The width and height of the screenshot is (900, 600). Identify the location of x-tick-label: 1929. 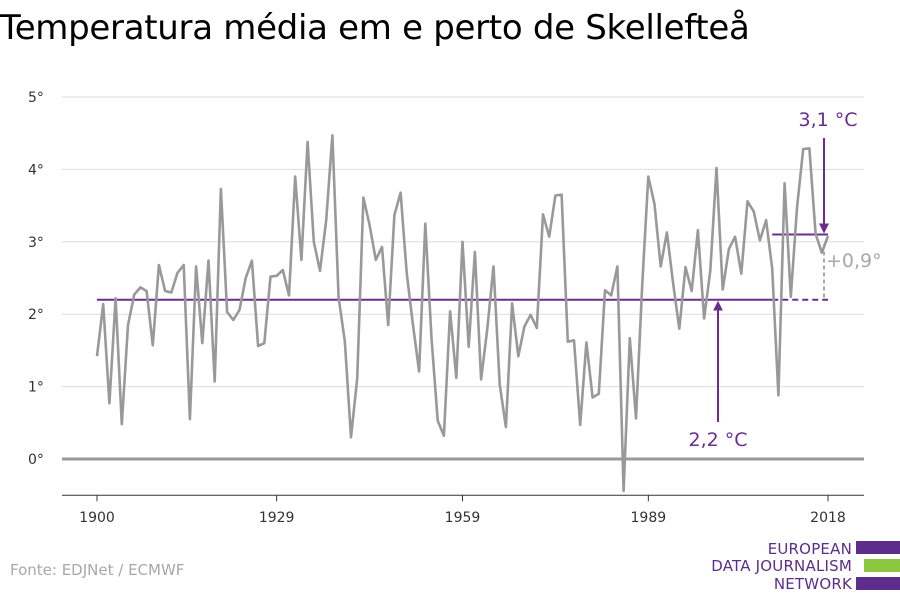
(277, 518).